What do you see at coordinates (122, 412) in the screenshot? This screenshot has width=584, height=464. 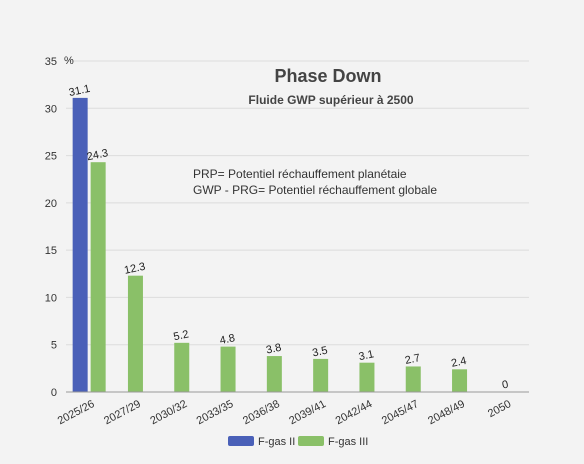 I see `x-tick-label: 2027/29` at bounding box center [122, 412].